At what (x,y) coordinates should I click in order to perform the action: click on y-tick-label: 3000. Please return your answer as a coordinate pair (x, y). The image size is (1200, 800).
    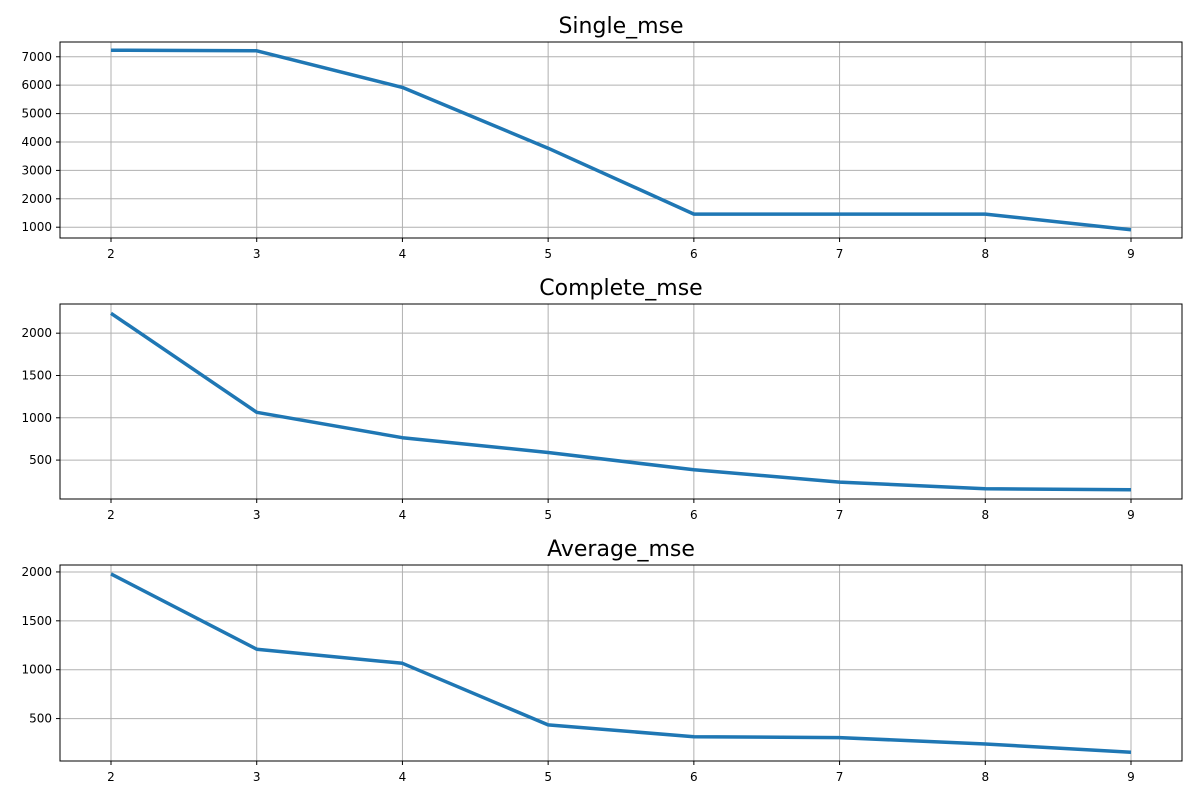
    Looking at the image, I should click on (36, 170).